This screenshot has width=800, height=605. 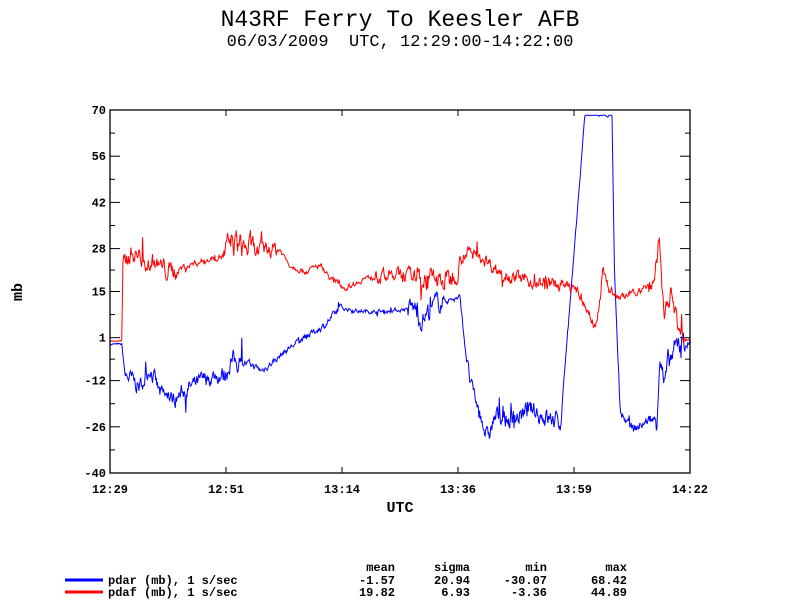 What do you see at coordinates (458, 490) in the screenshot?
I see `x-tick-label: 13:36` at bounding box center [458, 490].